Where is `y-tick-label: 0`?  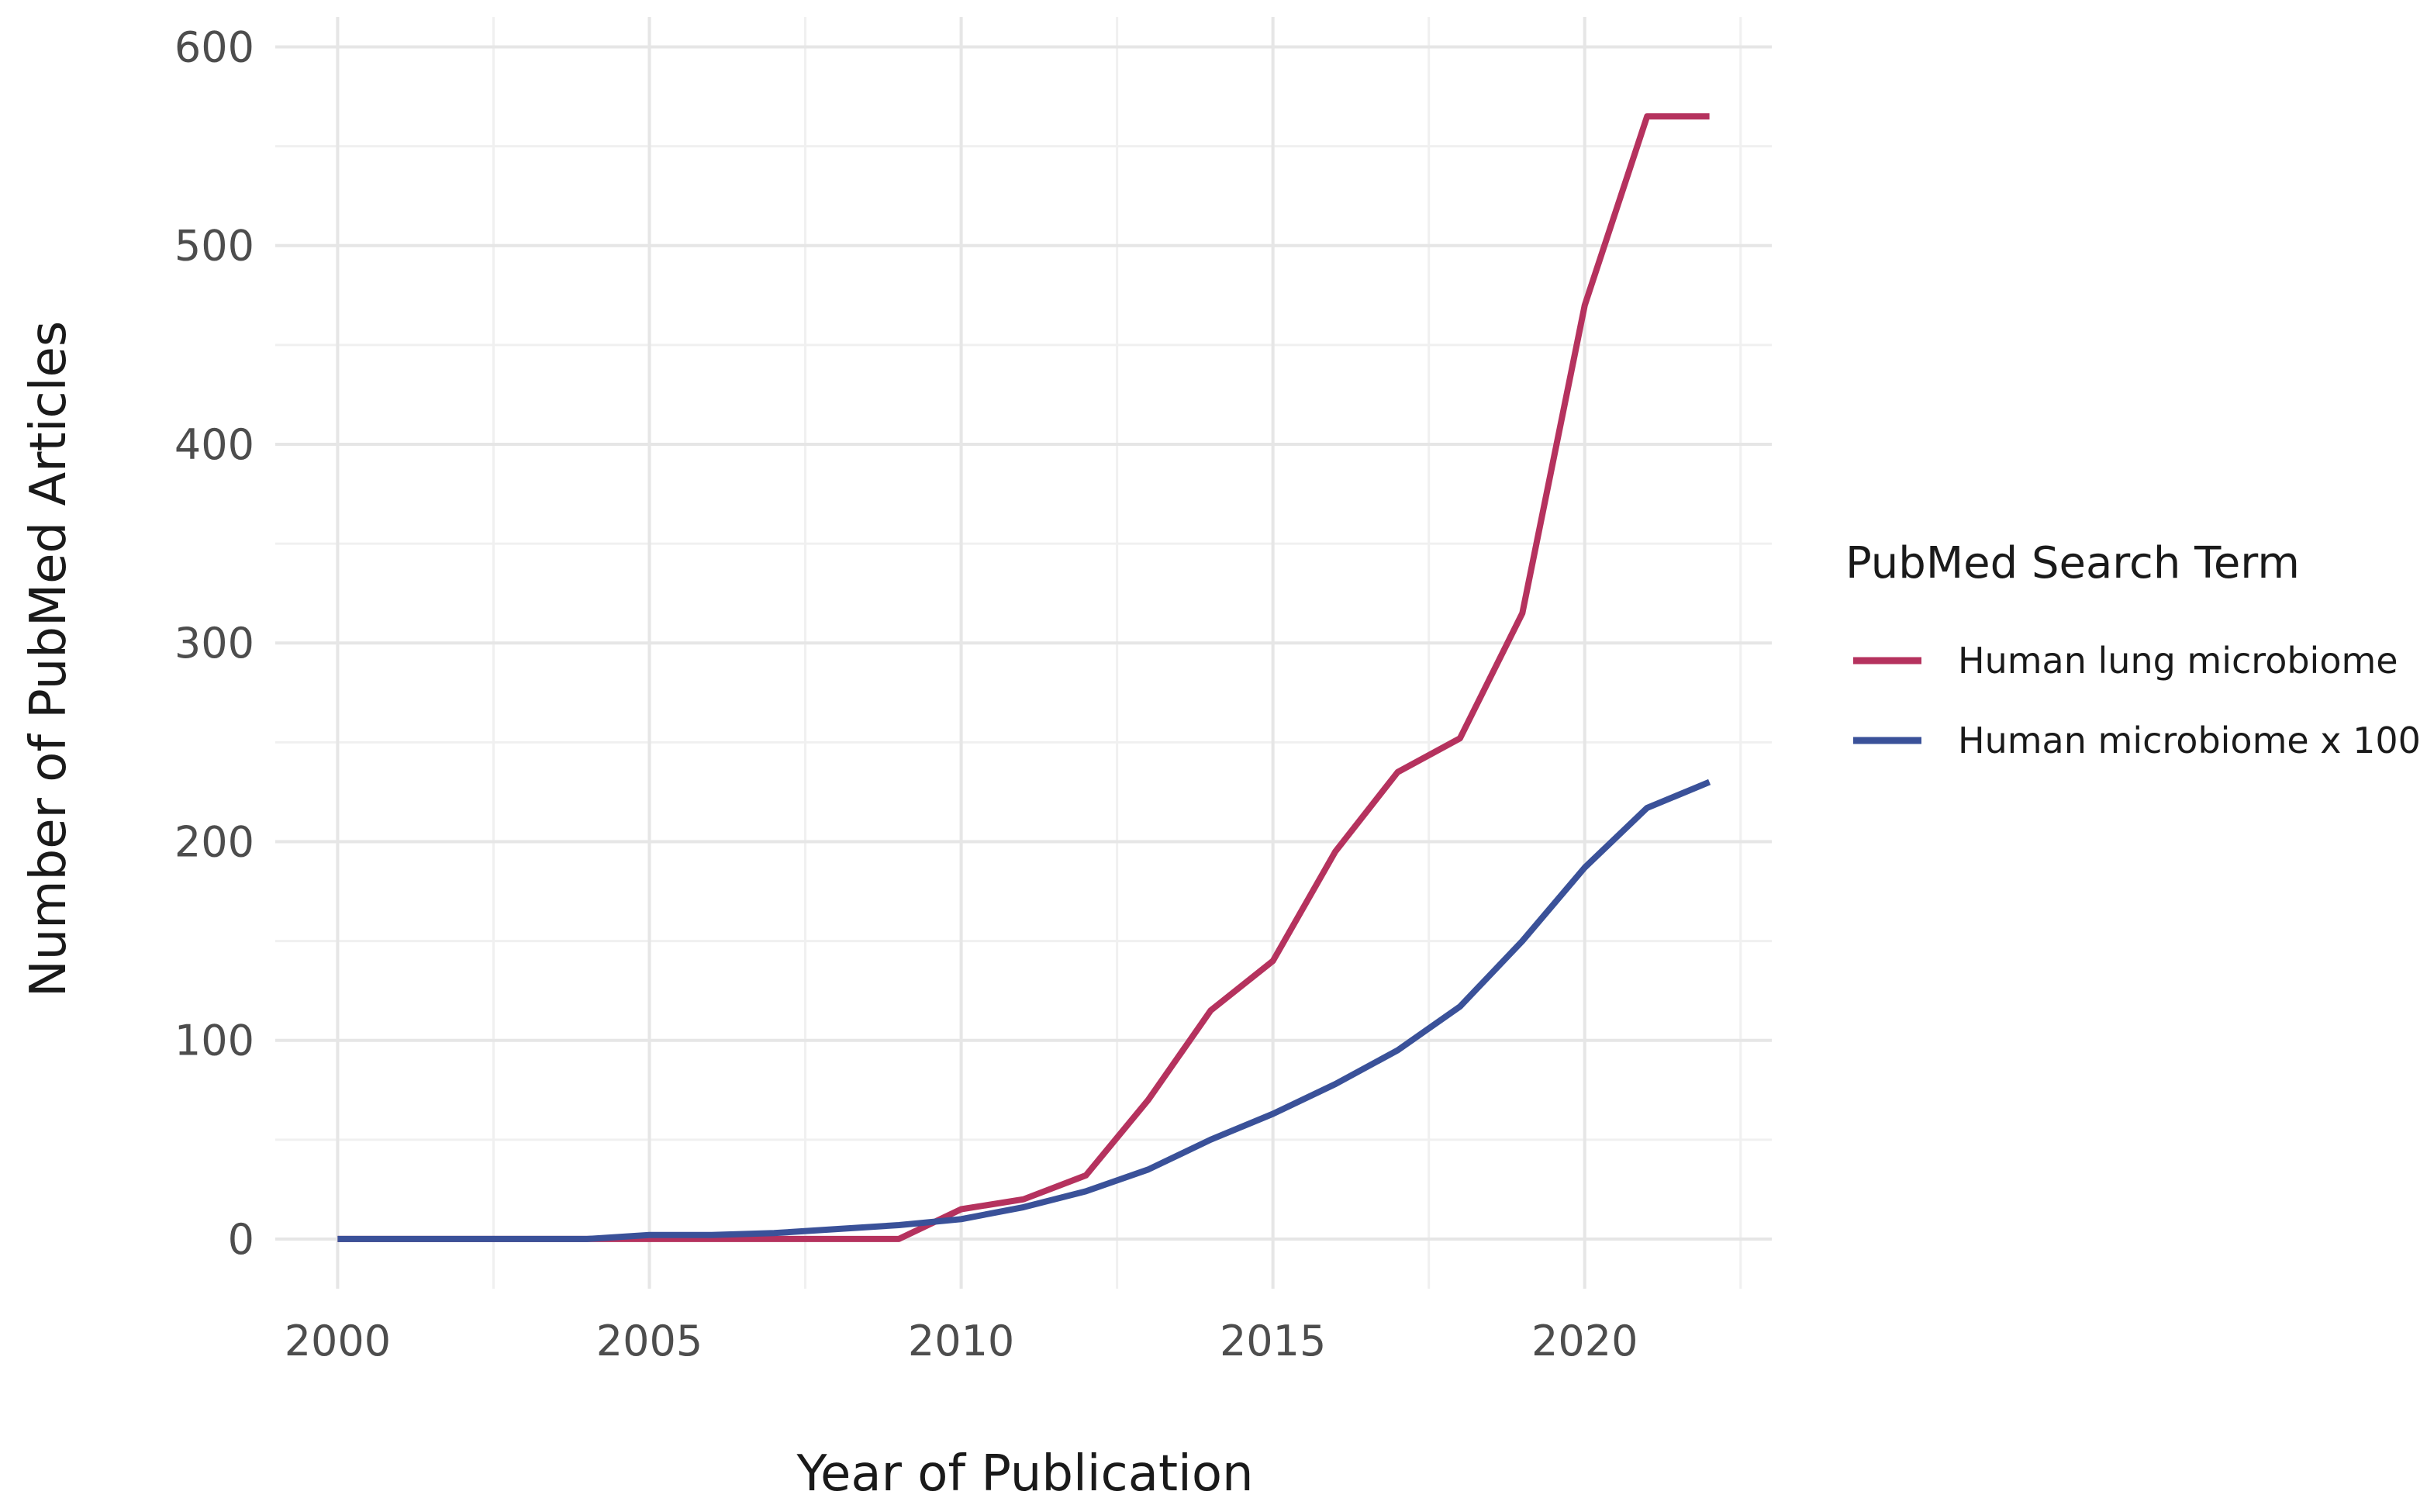
y-tick-label: 0 is located at coordinates (241, 1239).